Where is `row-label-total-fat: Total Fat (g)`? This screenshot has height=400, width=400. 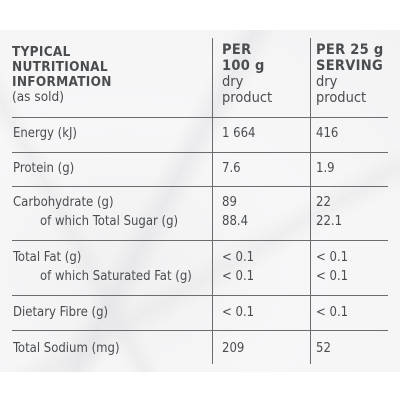
row-label-total-fat: Total Fat (g) is located at coordinates (47, 257).